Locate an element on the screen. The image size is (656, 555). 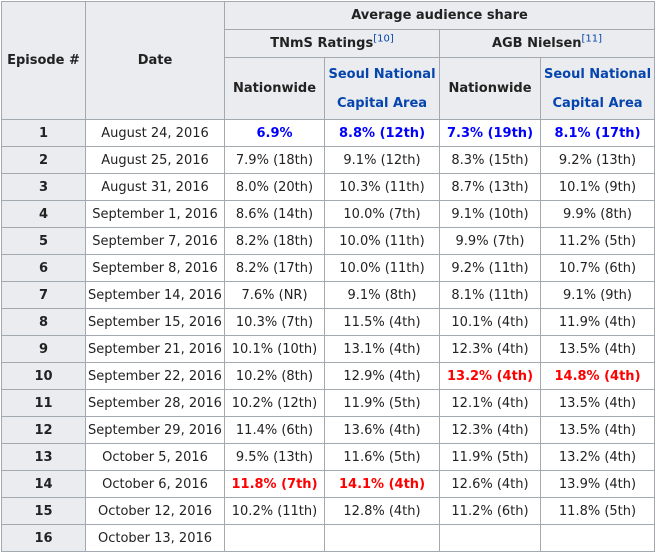
table-row: 16 October 13, 2016 is located at coordinates (328, 538).